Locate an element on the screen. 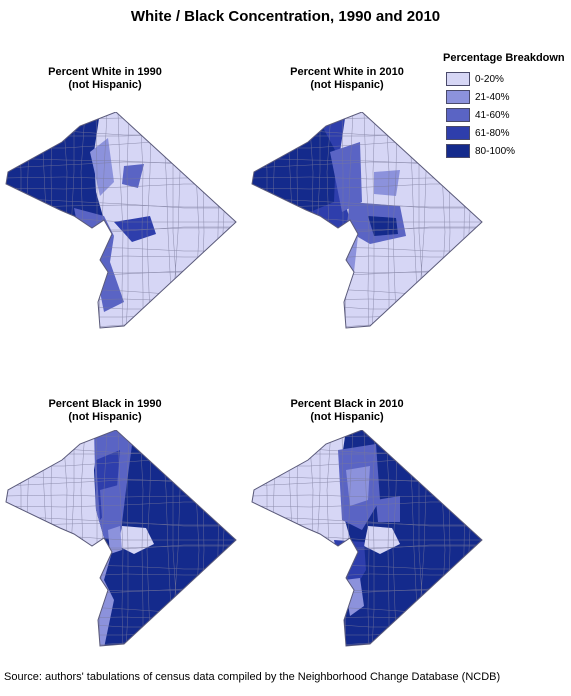 The width and height of the screenshot is (571, 696). map-white-2010 is located at coordinates (367, 220).